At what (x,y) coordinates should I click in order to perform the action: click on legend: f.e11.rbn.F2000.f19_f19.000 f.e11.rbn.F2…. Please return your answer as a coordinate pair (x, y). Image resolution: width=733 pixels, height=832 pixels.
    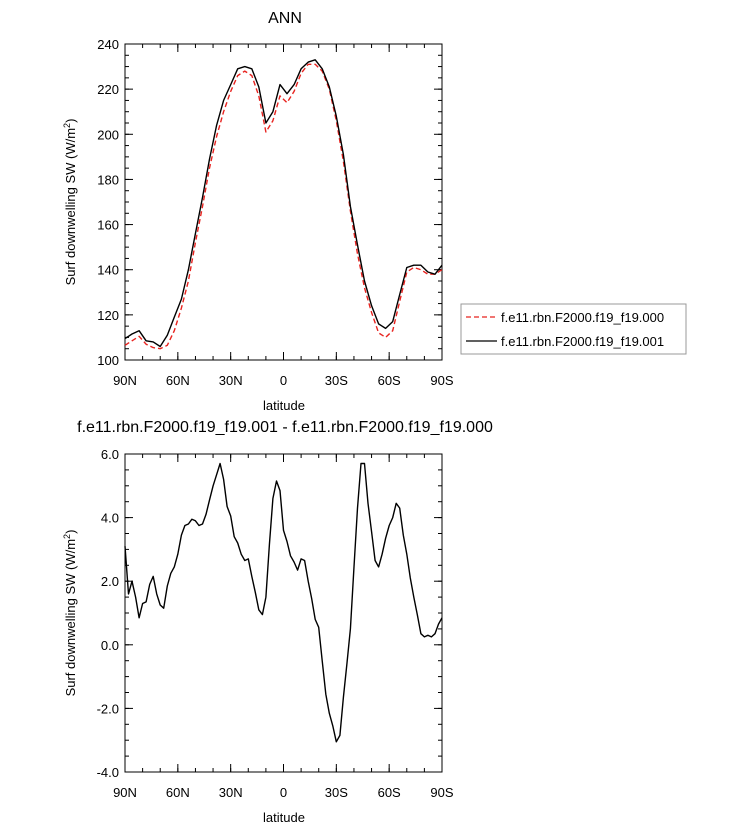
    Looking at the image, I should click on (573, 329).